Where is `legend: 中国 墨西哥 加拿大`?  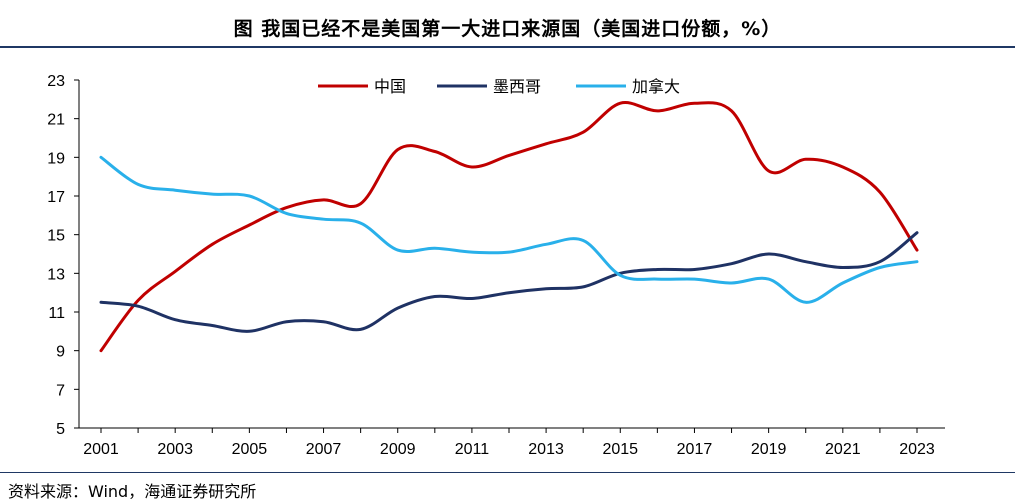 legend: 中国 墨西哥 加拿大 is located at coordinates (499, 86).